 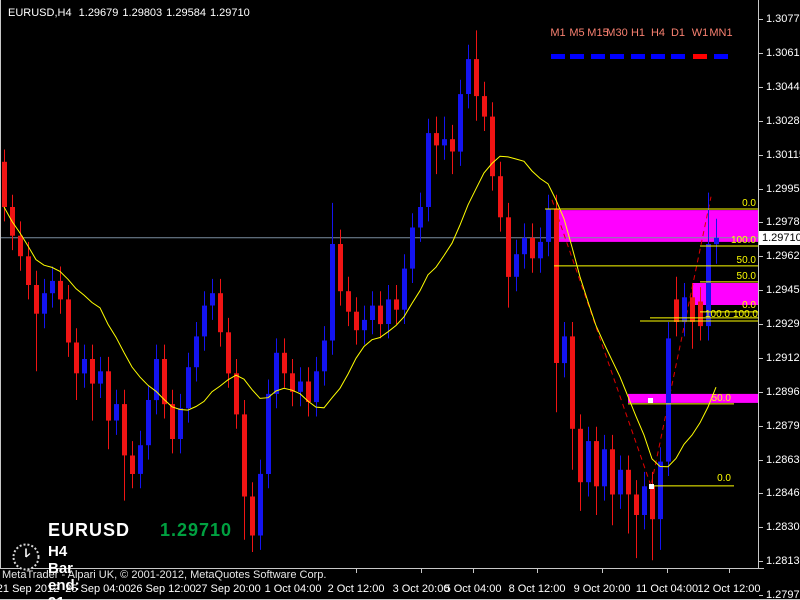 What do you see at coordinates (783, 561) in the screenshot?
I see `price-tick-label: 1.28135` at bounding box center [783, 561].